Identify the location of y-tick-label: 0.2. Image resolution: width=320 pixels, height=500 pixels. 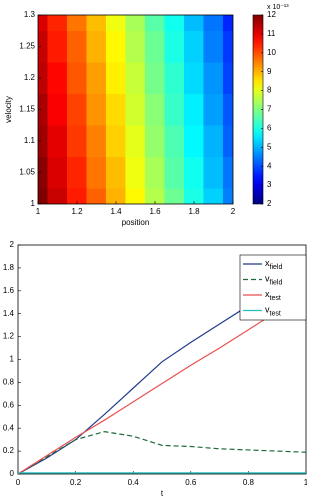
(9, 450).